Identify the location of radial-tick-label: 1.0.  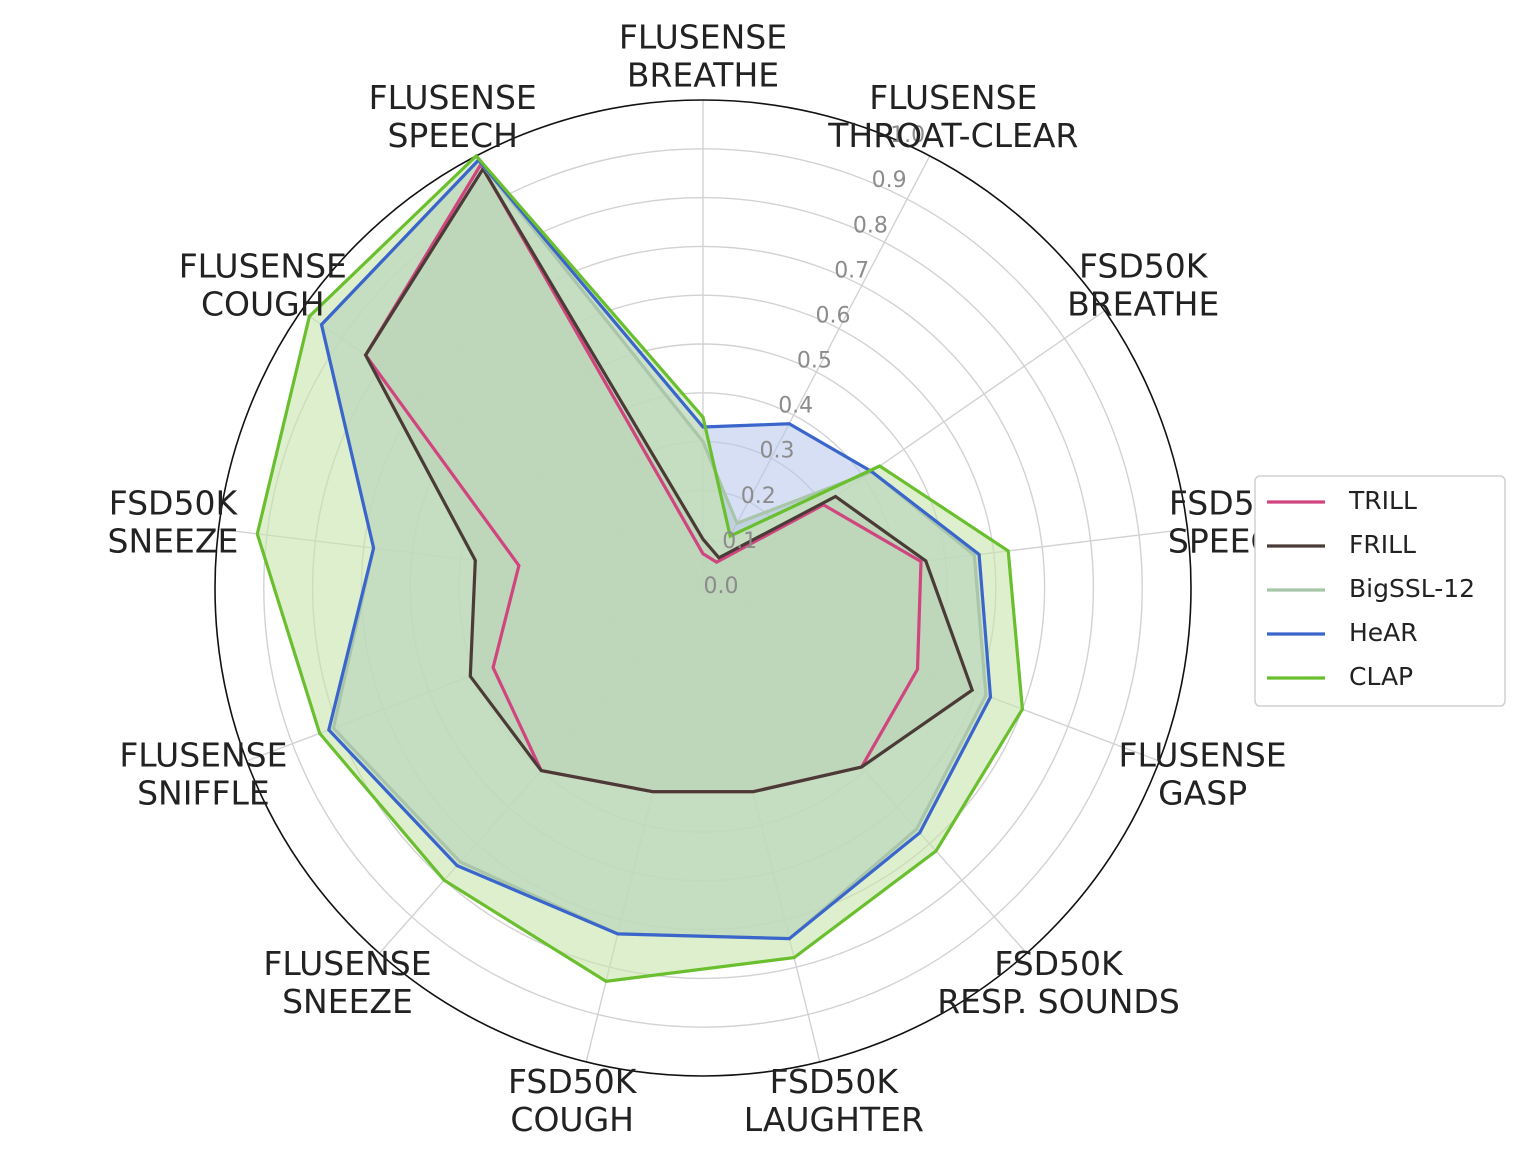
(907, 135).